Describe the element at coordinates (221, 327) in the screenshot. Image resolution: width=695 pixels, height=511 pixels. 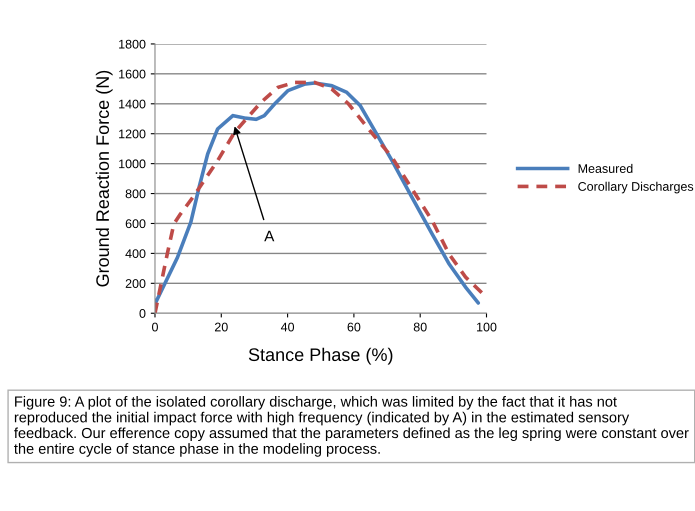
I see `x-tick-label: 20` at that location.